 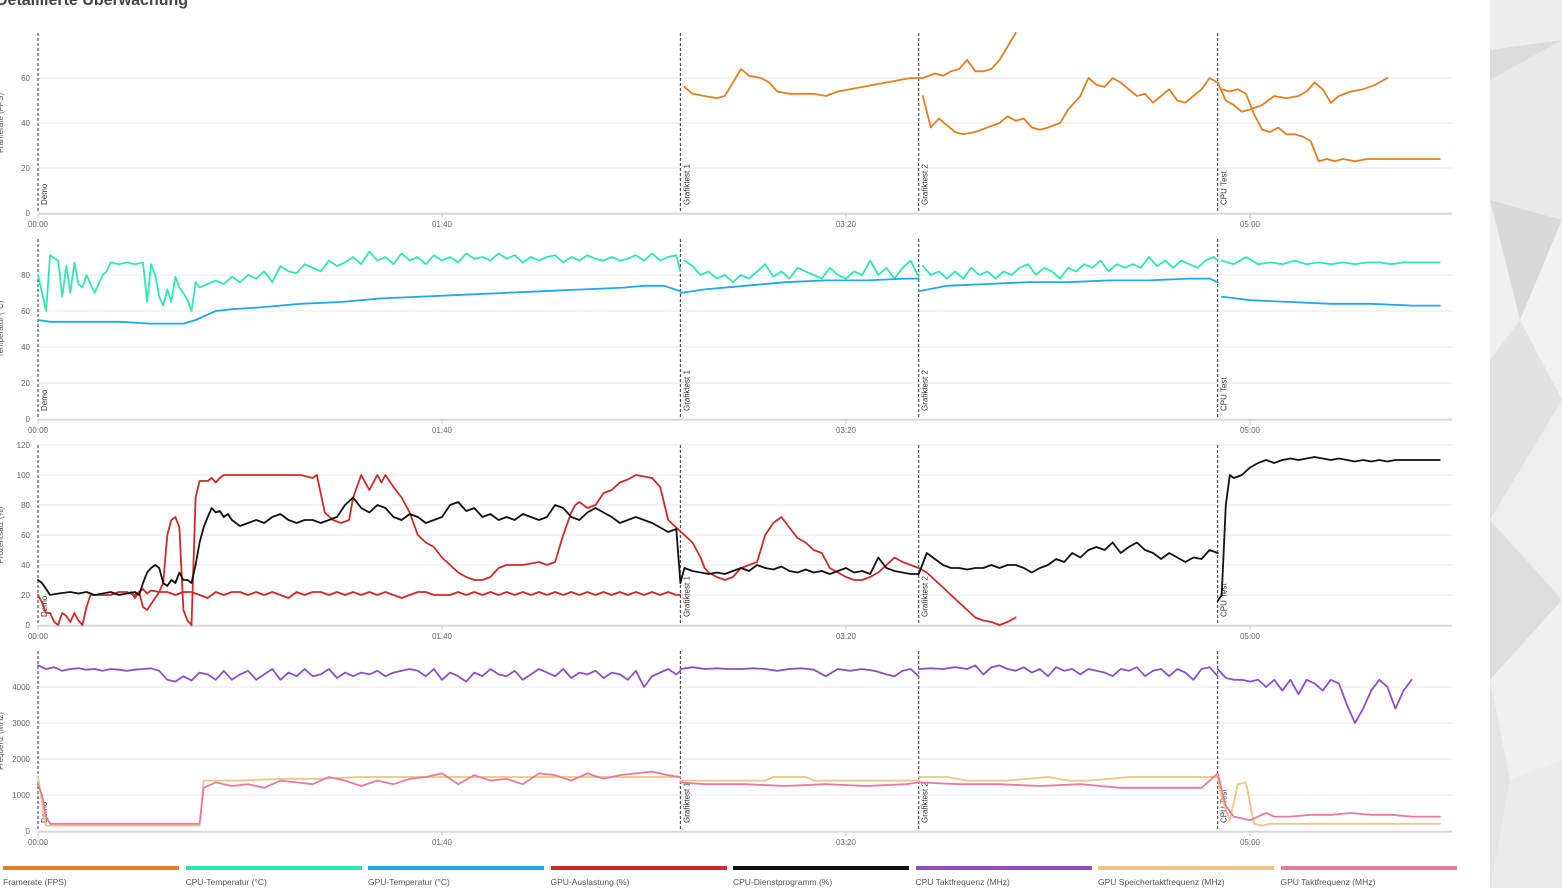 What do you see at coordinates (21, 723) in the screenshot?
I see `y-tick-label: 3000` at bounding box center [21, 723].